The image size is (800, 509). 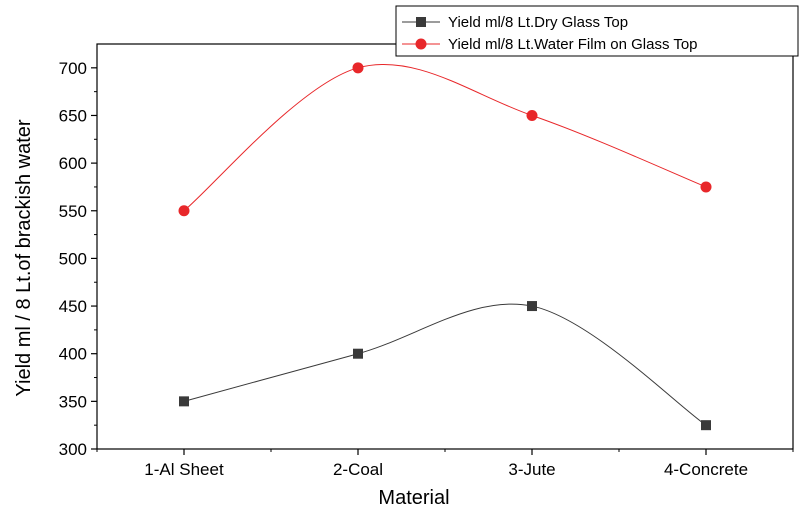 I want to click on y-tick-label: 600, so click(x=73, y=163).